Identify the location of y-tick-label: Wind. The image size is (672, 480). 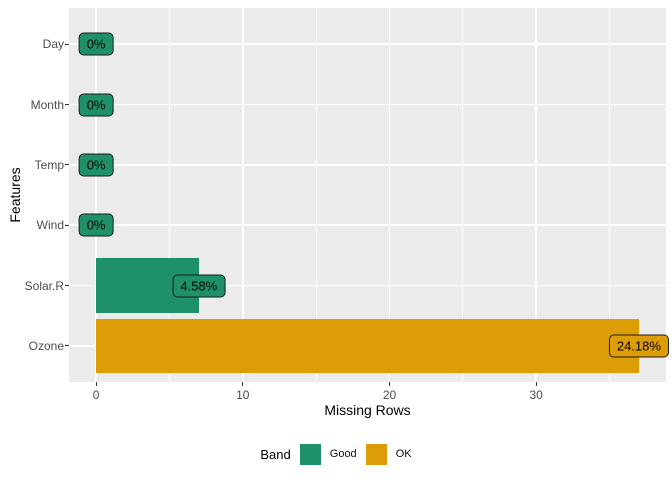
(50, 225).